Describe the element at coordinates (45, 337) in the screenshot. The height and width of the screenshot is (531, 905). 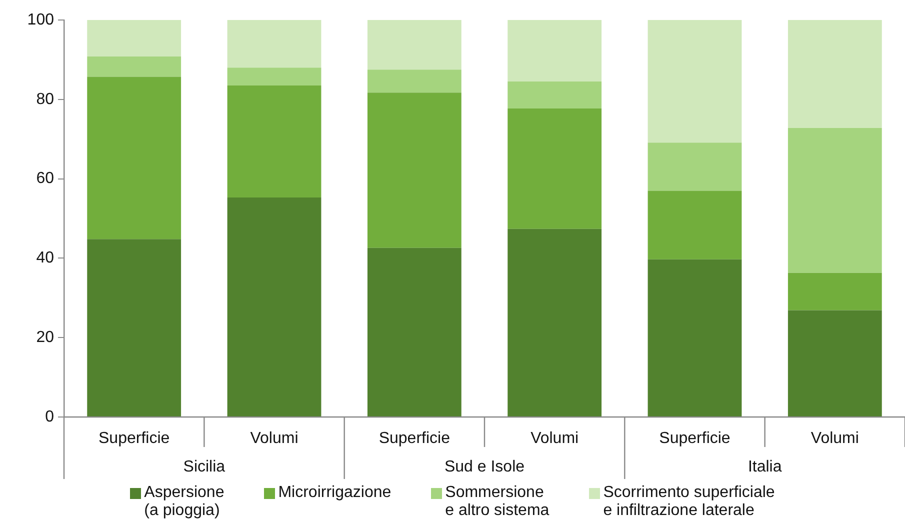
I see `y-tick-label: 20` at that location.